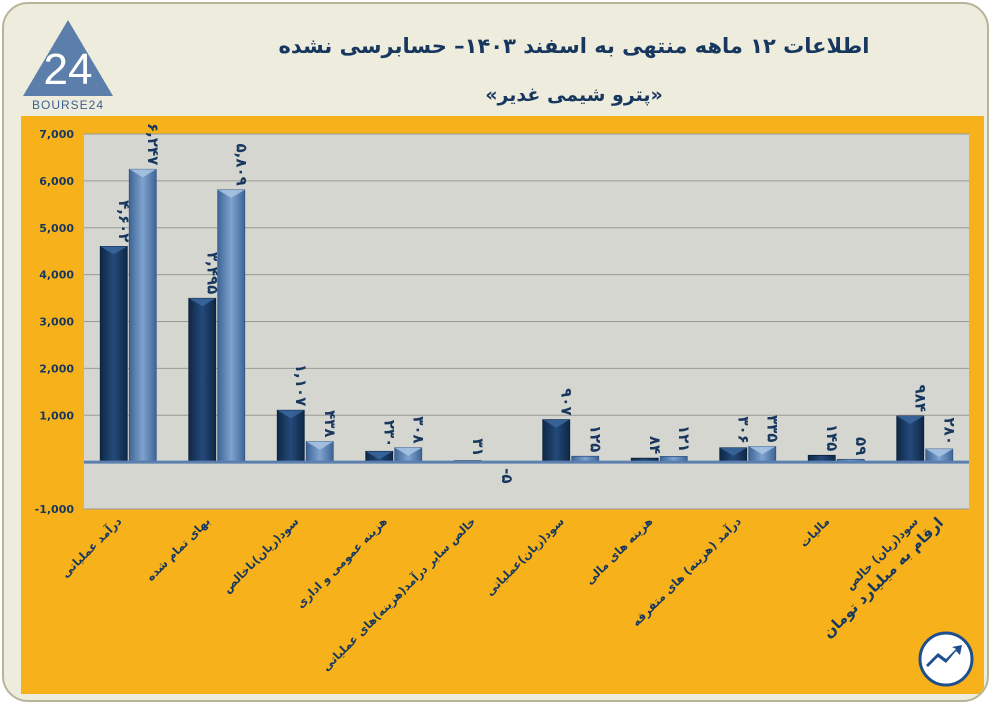 The image size is (993, 704). I want to click on y-tick-label: 7,000, so click(56, 134).